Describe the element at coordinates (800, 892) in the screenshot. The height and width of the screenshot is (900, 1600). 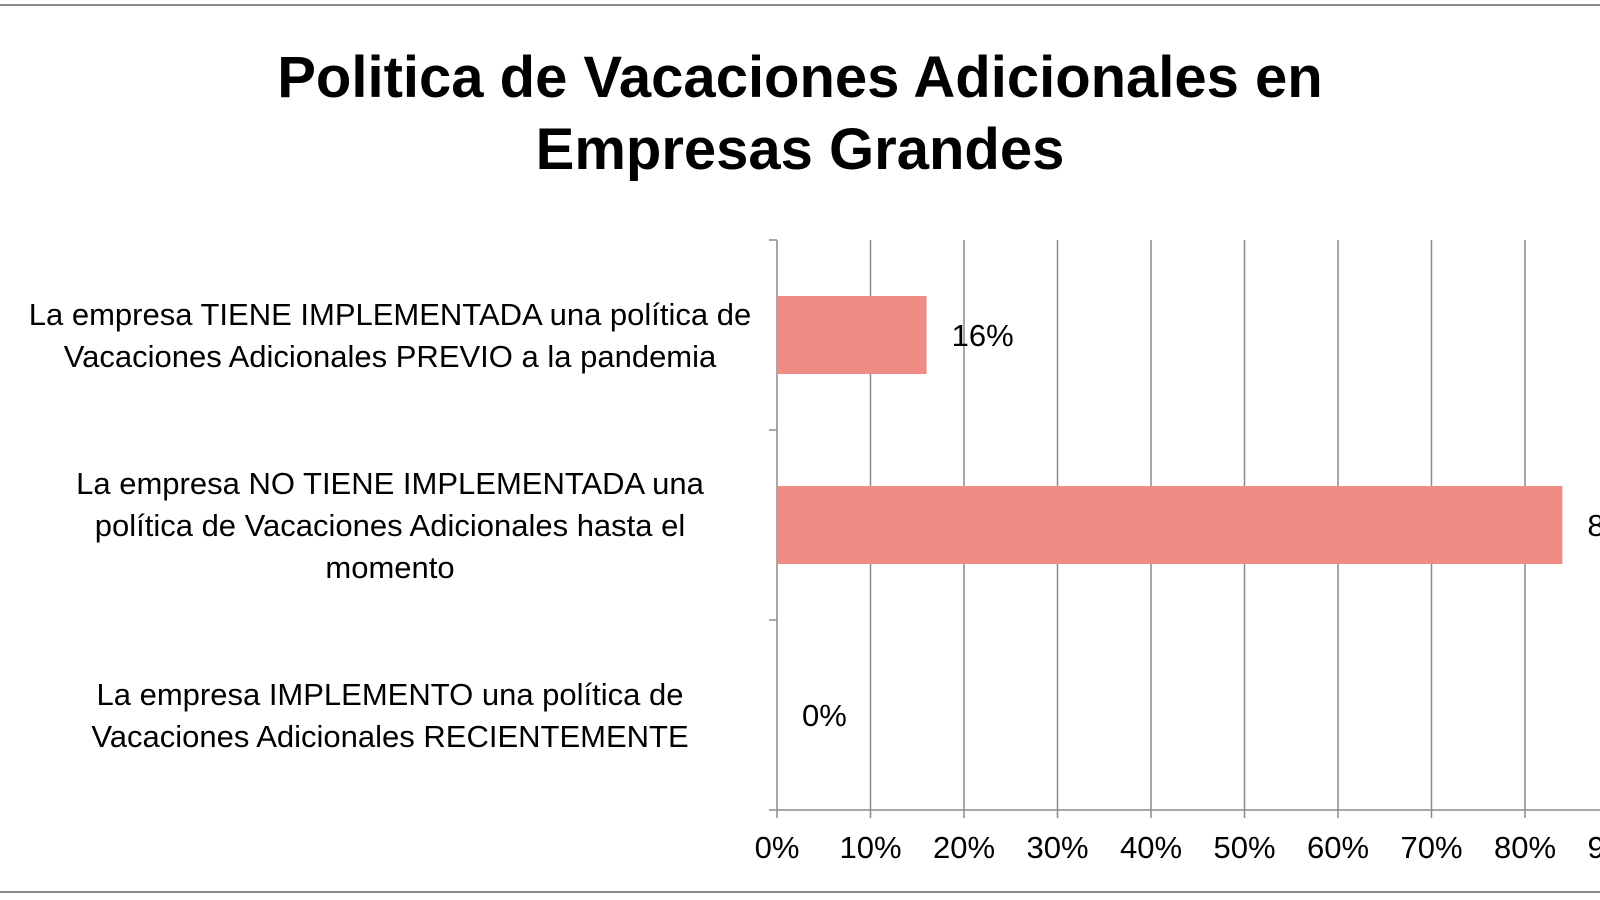
I see `frame-bottom-border` at that location.